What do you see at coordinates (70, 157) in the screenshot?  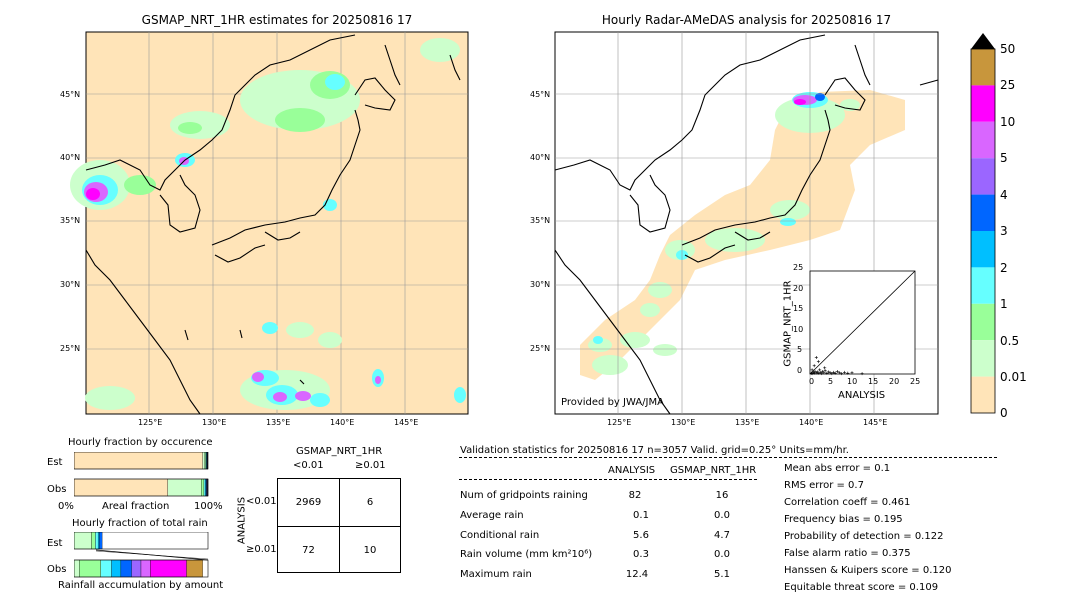 I see `left-lat-40: 40°N` at bounding box center [70, 157].